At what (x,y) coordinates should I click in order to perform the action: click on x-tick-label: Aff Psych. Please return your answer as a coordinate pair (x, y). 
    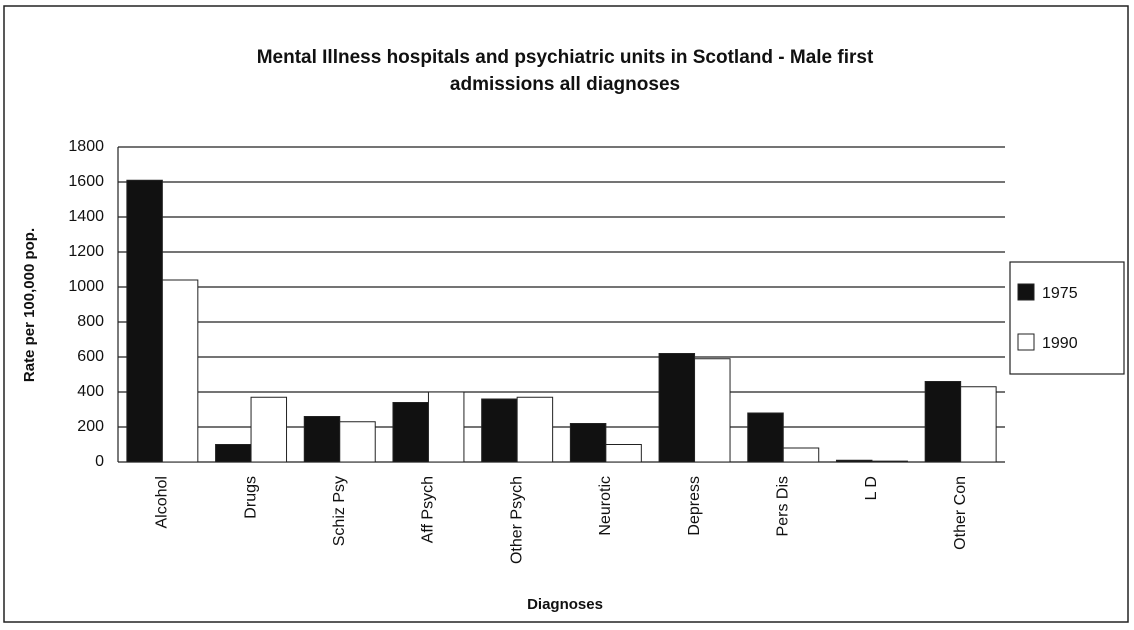
    Looking at the image, I should click on (428, 509).